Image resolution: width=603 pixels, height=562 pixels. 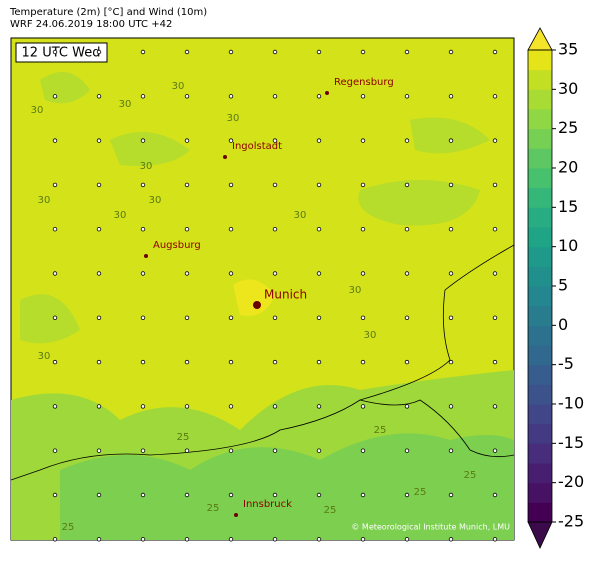 What do you see at coordinates (287, 486) in the screenshot?
I see `terrain-zone` at bounding box center [287, 486].